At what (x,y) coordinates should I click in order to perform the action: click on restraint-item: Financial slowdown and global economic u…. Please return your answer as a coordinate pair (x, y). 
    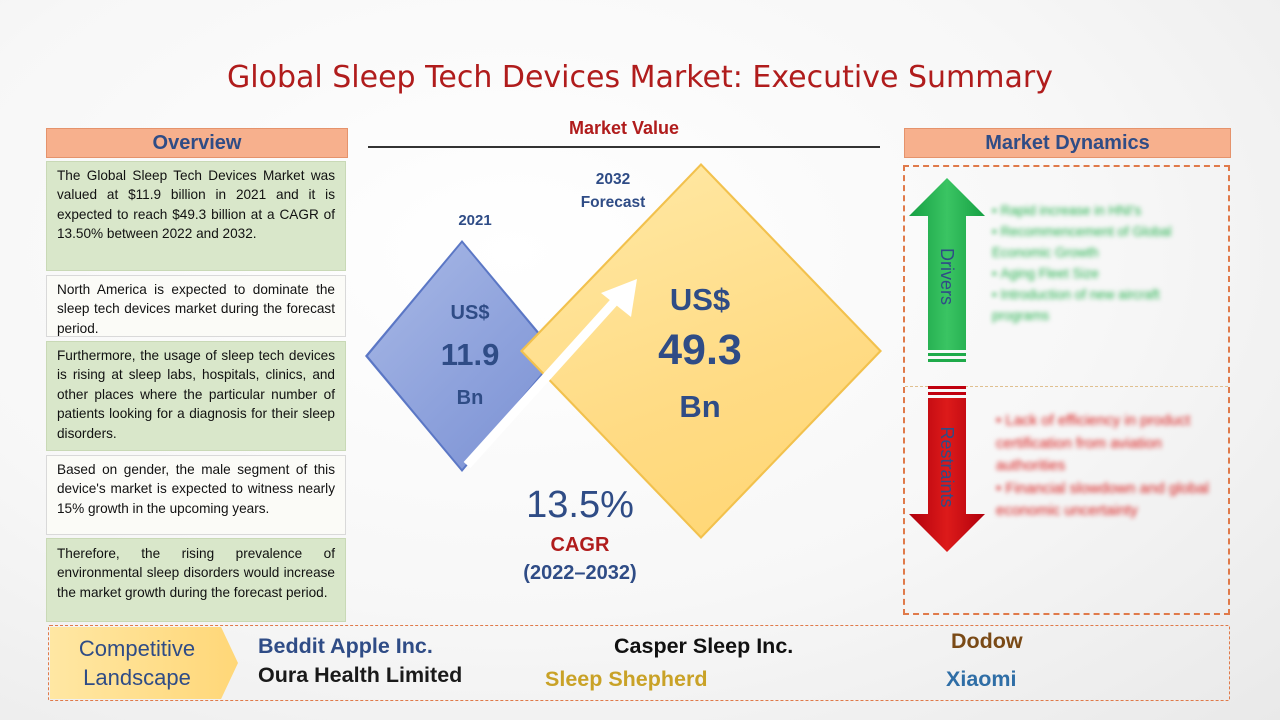
    Looking at the image, I should click on (1107, 500).